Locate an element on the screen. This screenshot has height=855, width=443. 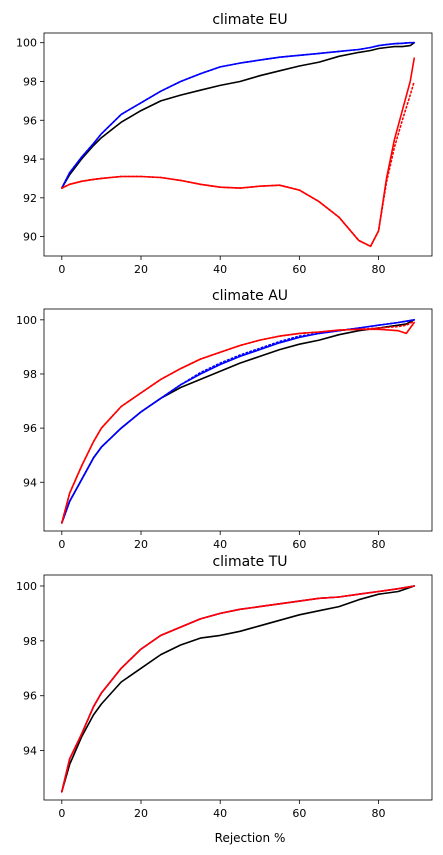
y-tick-label: 92 is located at coordinates (30, 198).